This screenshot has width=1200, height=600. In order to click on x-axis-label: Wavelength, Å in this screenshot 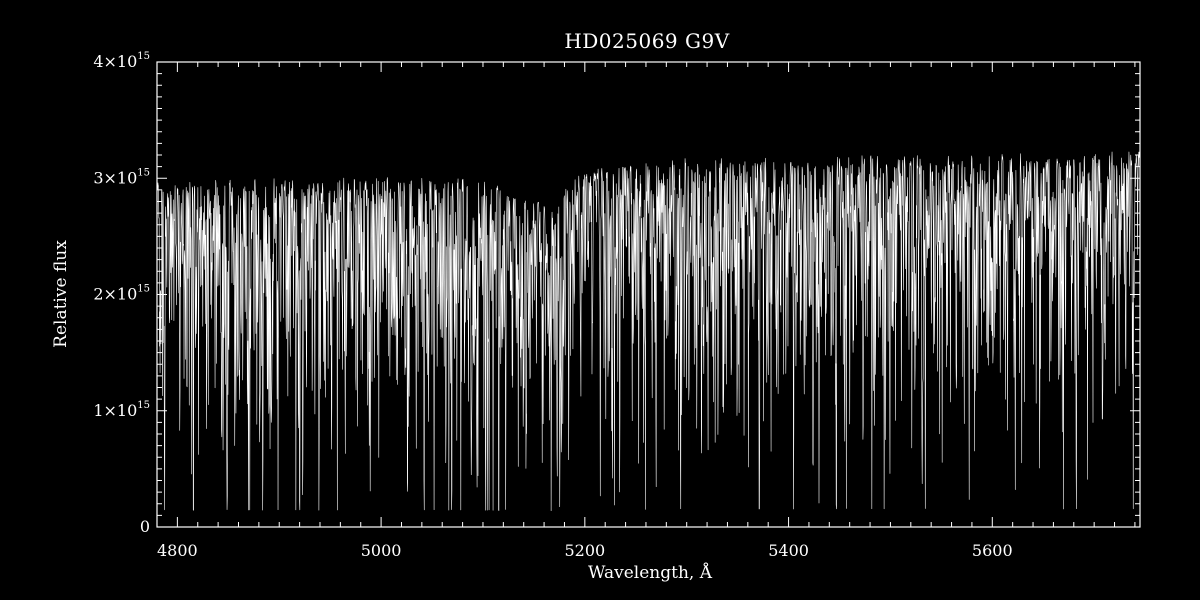, I will do `click(650, 572)`.